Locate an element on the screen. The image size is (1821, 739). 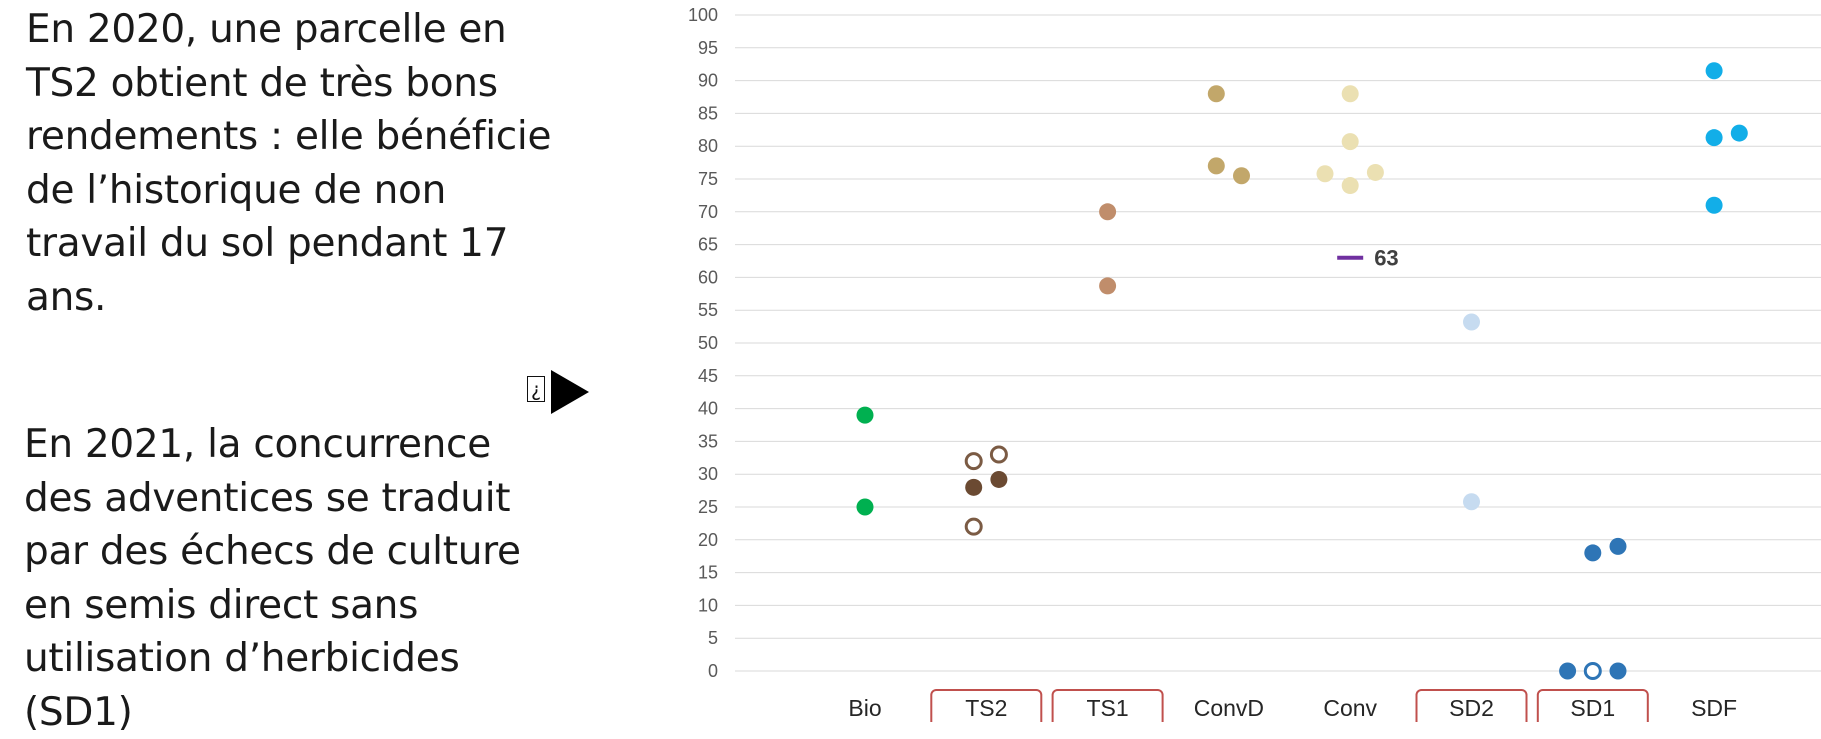
y-tick-label: 20 is located at coordinates (708, 540).